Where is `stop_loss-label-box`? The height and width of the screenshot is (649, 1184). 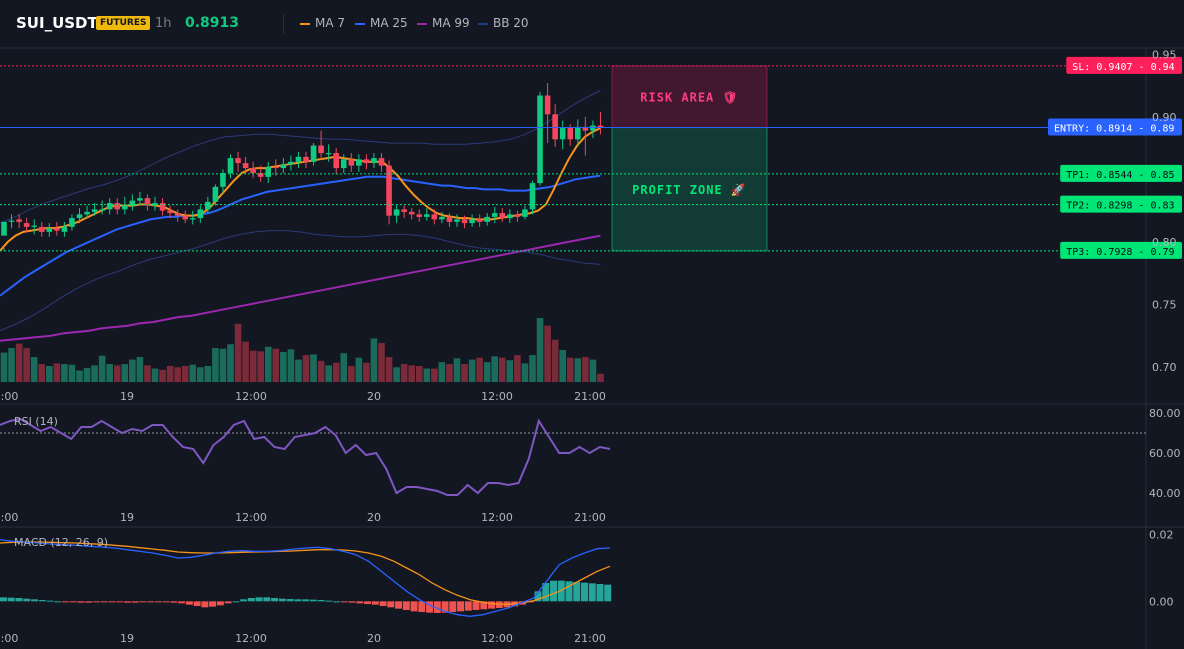
stop_loss-label-box is located at coordinates (1124, 65).